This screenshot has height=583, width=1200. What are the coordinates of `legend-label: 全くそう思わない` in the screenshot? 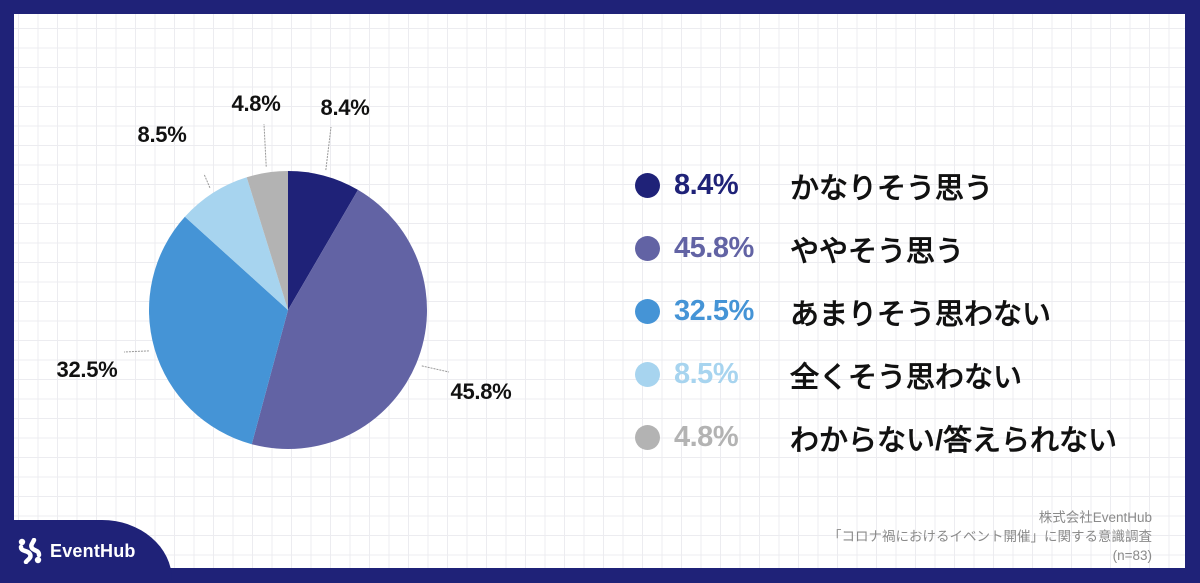 It's located at (906, 377).